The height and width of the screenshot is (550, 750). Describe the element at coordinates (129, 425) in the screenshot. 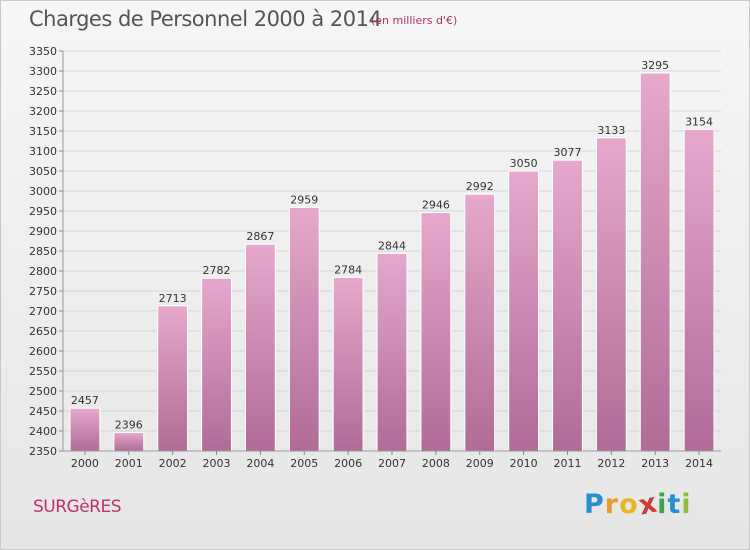

I see `data-label: 2396` at that location.